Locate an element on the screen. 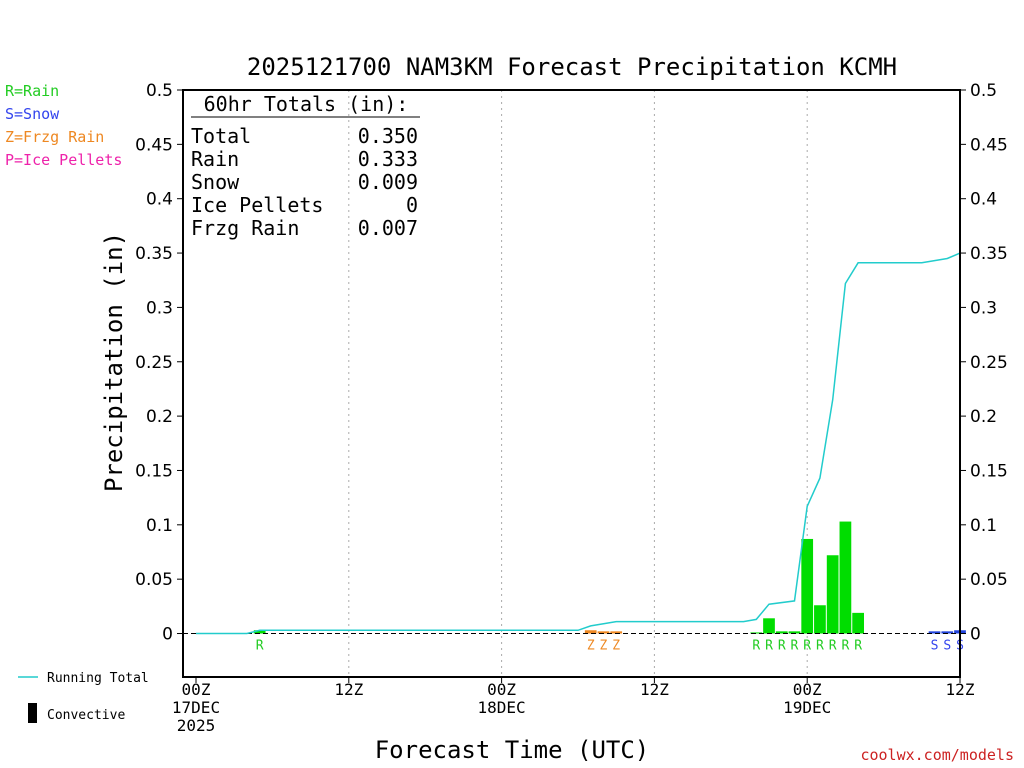  totals-row-value: 0.350 is located at coordinates (388, 136).